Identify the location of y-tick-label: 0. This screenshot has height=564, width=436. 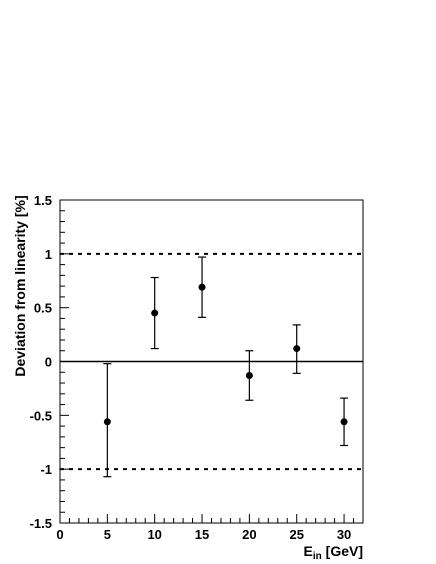
(48, 362).